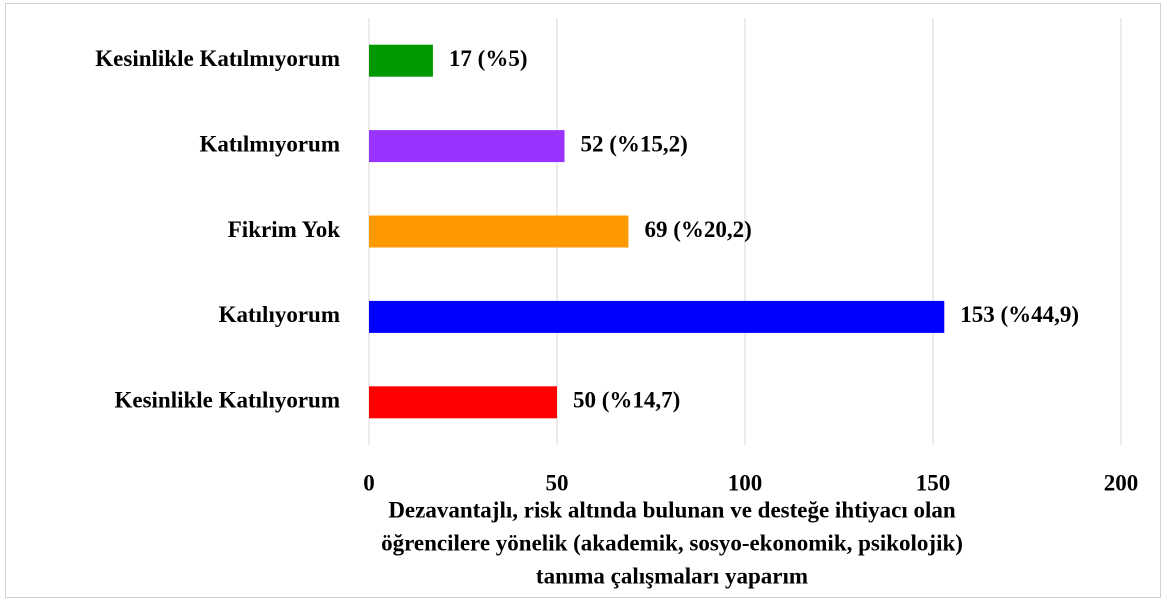 This screenshot has width=1167, height=606. What do you see at coordinates (284, 229) in the screenshot?
I see `y-tick-label: Fikrim Yok` at bounding box center [284, 229].